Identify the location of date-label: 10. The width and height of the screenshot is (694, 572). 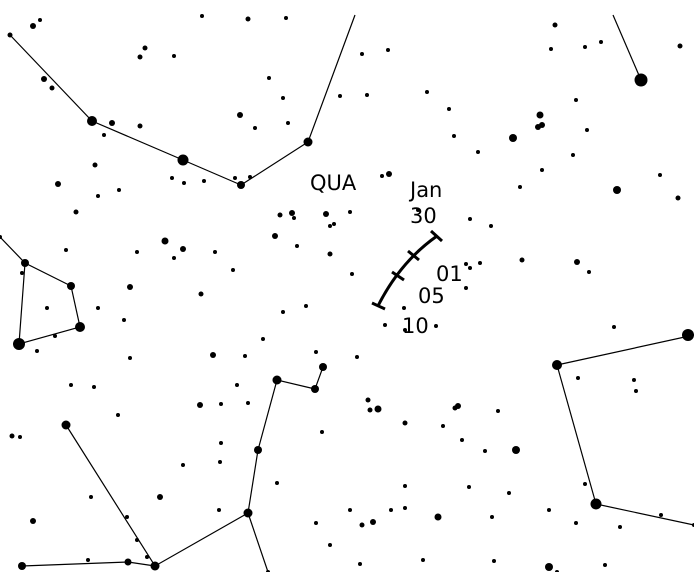
(415, 326).